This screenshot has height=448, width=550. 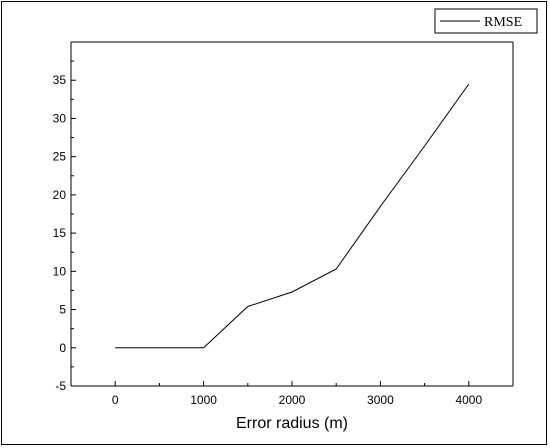 What do you see at coordinates (60, 118) in the screenshot?
I see `y-tick-label: 30` at bounding box center [60, 118].